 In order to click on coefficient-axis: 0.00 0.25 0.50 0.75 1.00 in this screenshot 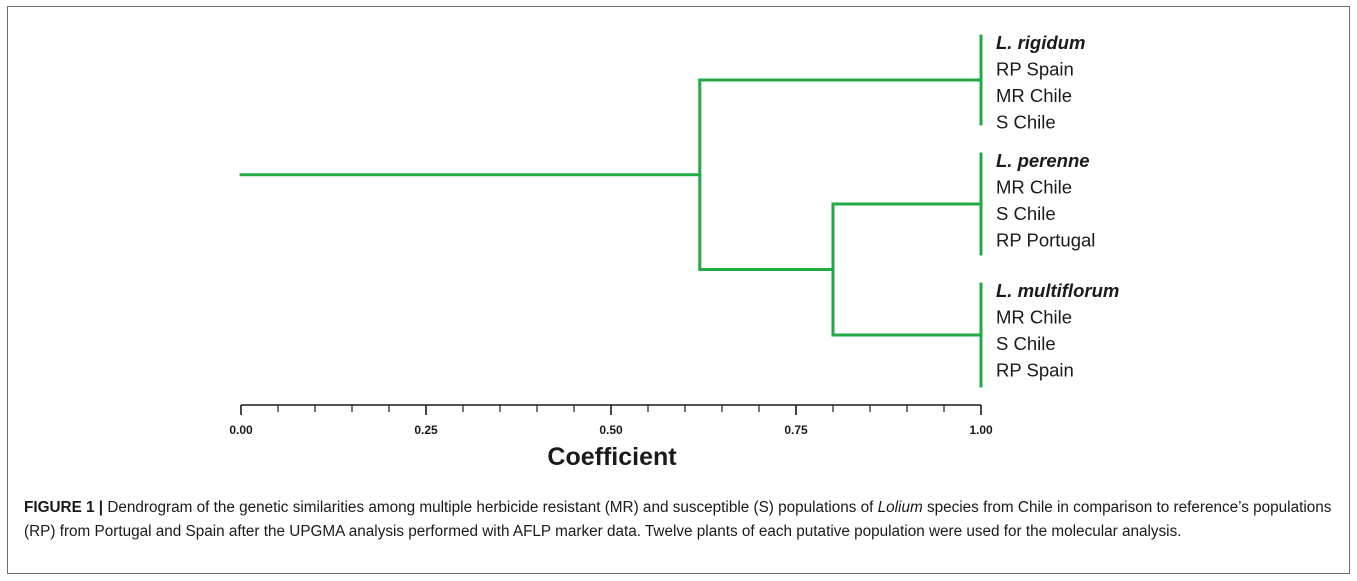, I will do `click(611, 420)`.